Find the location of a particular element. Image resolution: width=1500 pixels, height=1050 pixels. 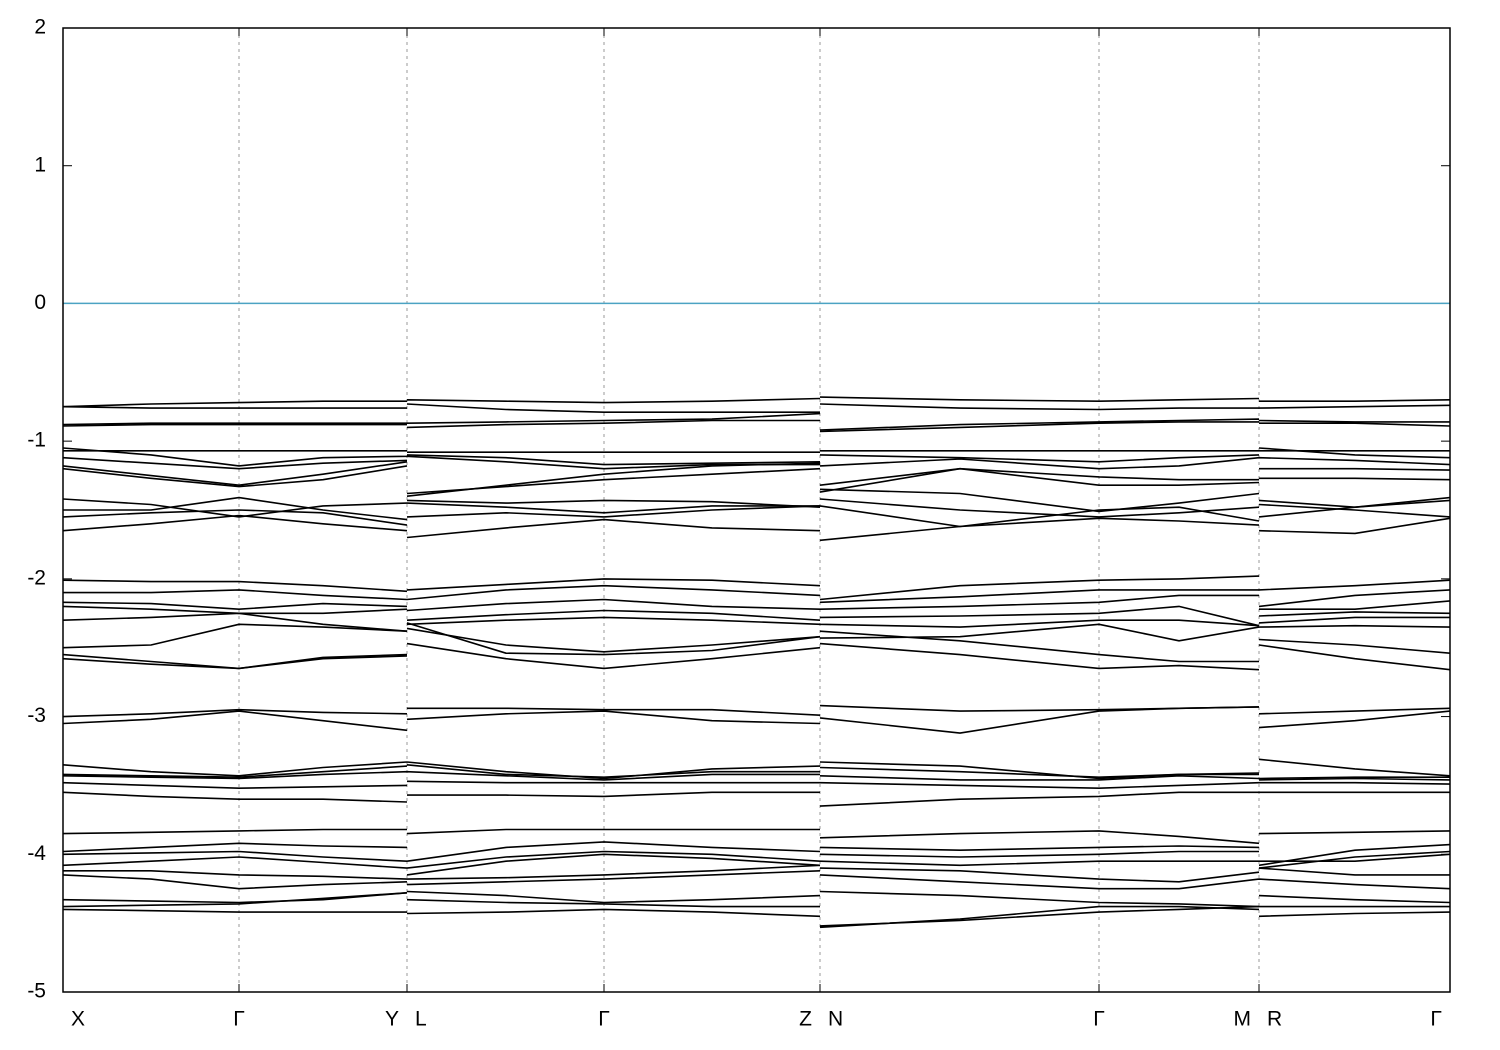

y-tick-label: -4 is located at coordinates (36, 853).